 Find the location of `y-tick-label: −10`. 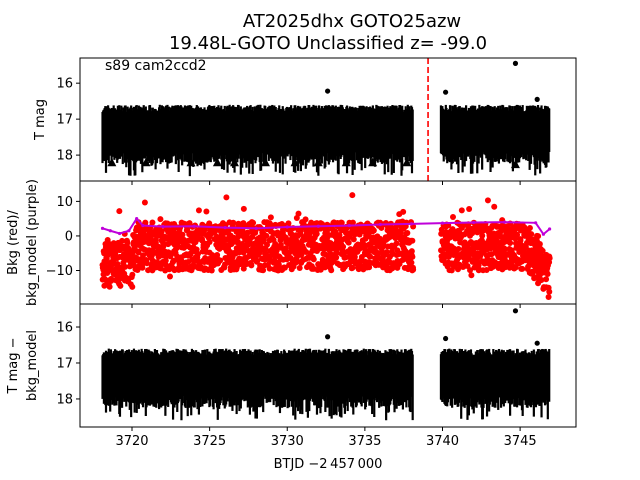

y-tick-label: −10 is located at coordinates (59, 271).